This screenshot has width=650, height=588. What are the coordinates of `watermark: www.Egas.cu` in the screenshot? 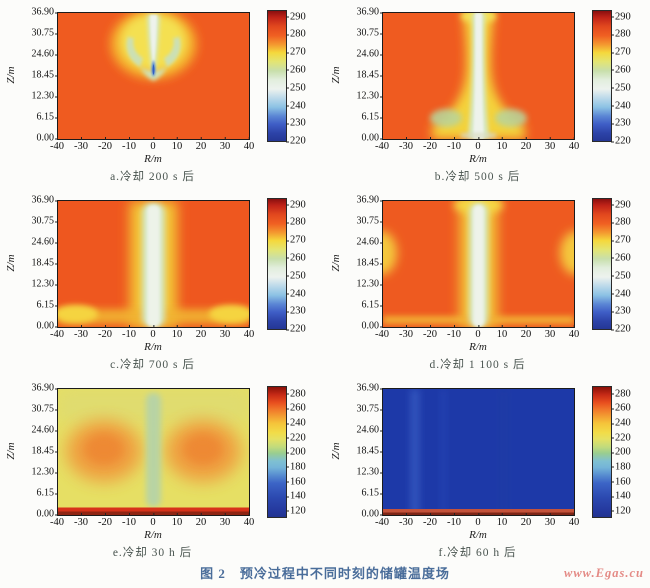 It's located at (600, 573).